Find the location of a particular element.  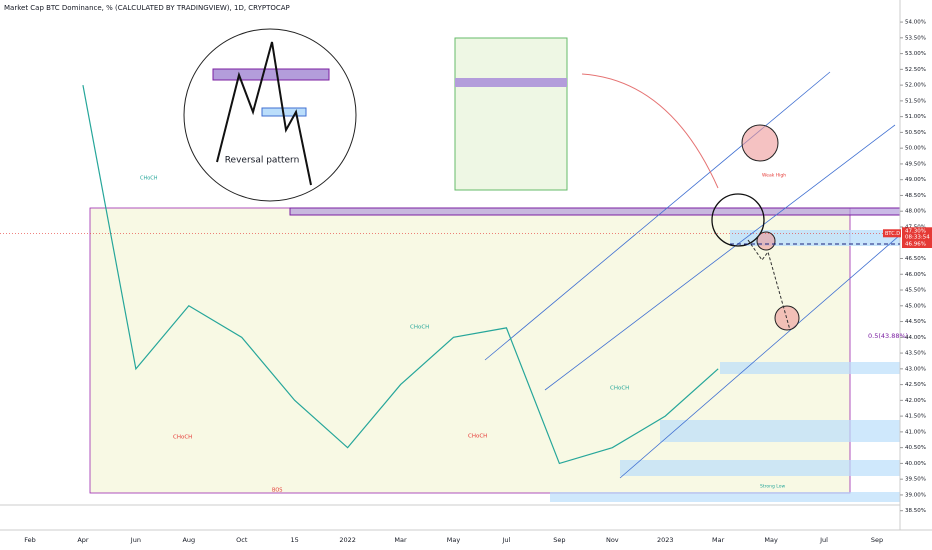

y-tick-label: 46.50% is located at coordinates (915, 259).